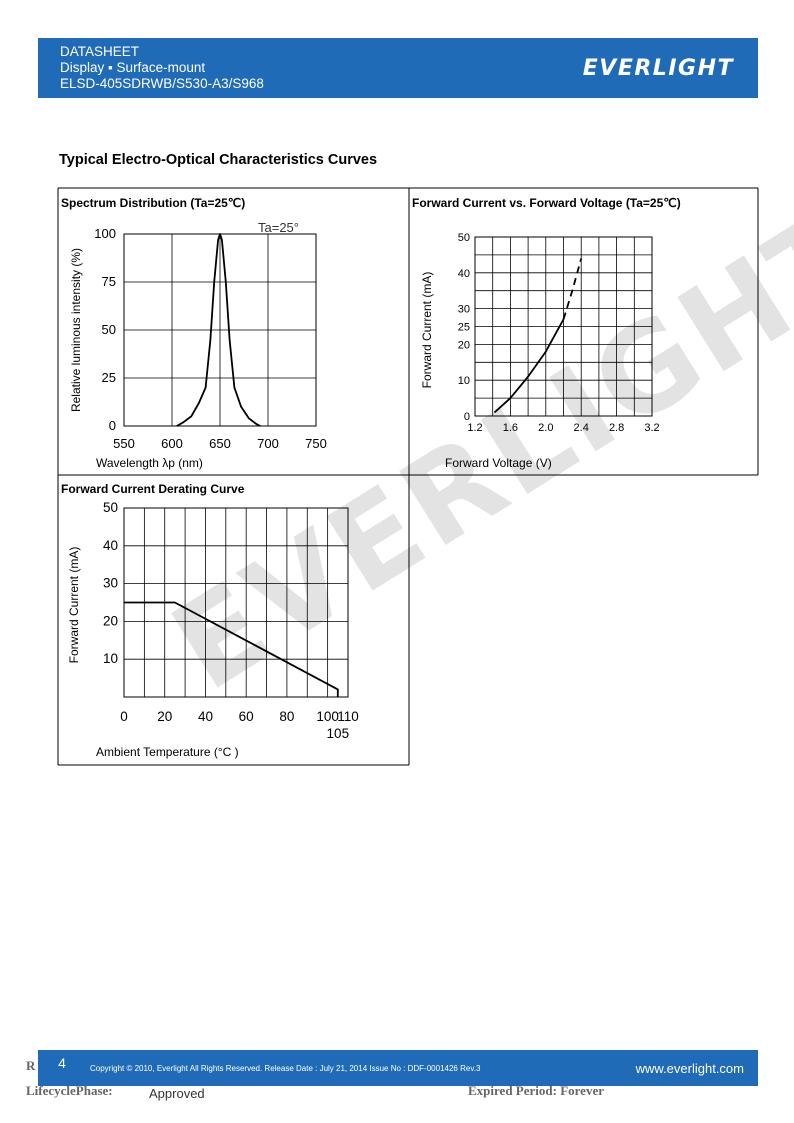  What do you see at coordinates (153, 203) in the screenshot?
I see `spectrum-panel-title: Spectrum Distribution (Ta=25℃)` at bounding box center [153, 203].